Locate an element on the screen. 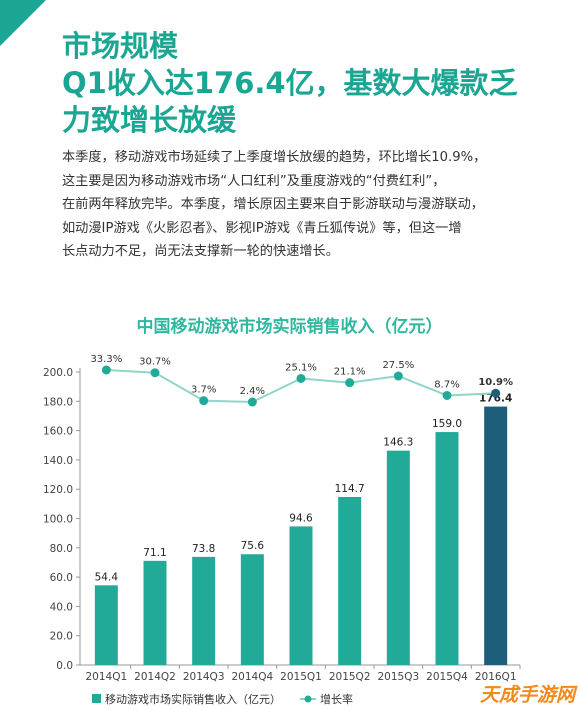  growth-rate-label: 27.5% is located at coordinates (398, 365).